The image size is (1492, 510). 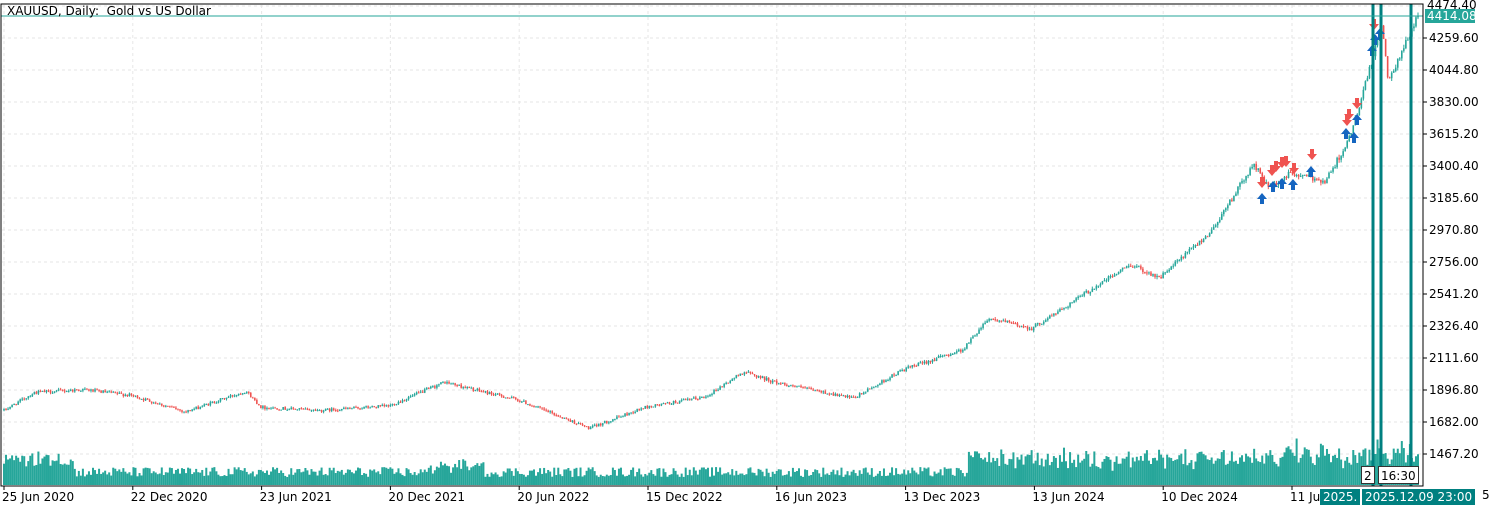 What do you see at coordinates (1349, 114) in the screenshot?
I see `sell-arrow-icon` at bounding box center [1349, 114].